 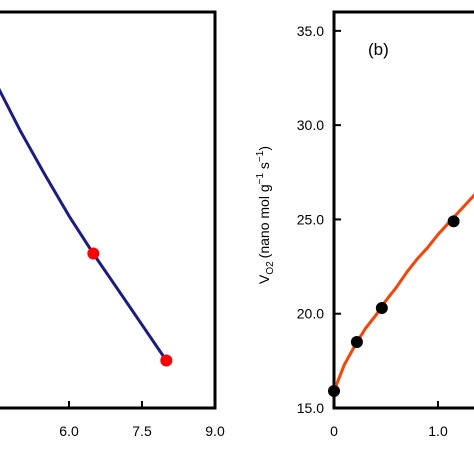 I want to click on y-tick-label: 35.0, so click(x=310, y=31).